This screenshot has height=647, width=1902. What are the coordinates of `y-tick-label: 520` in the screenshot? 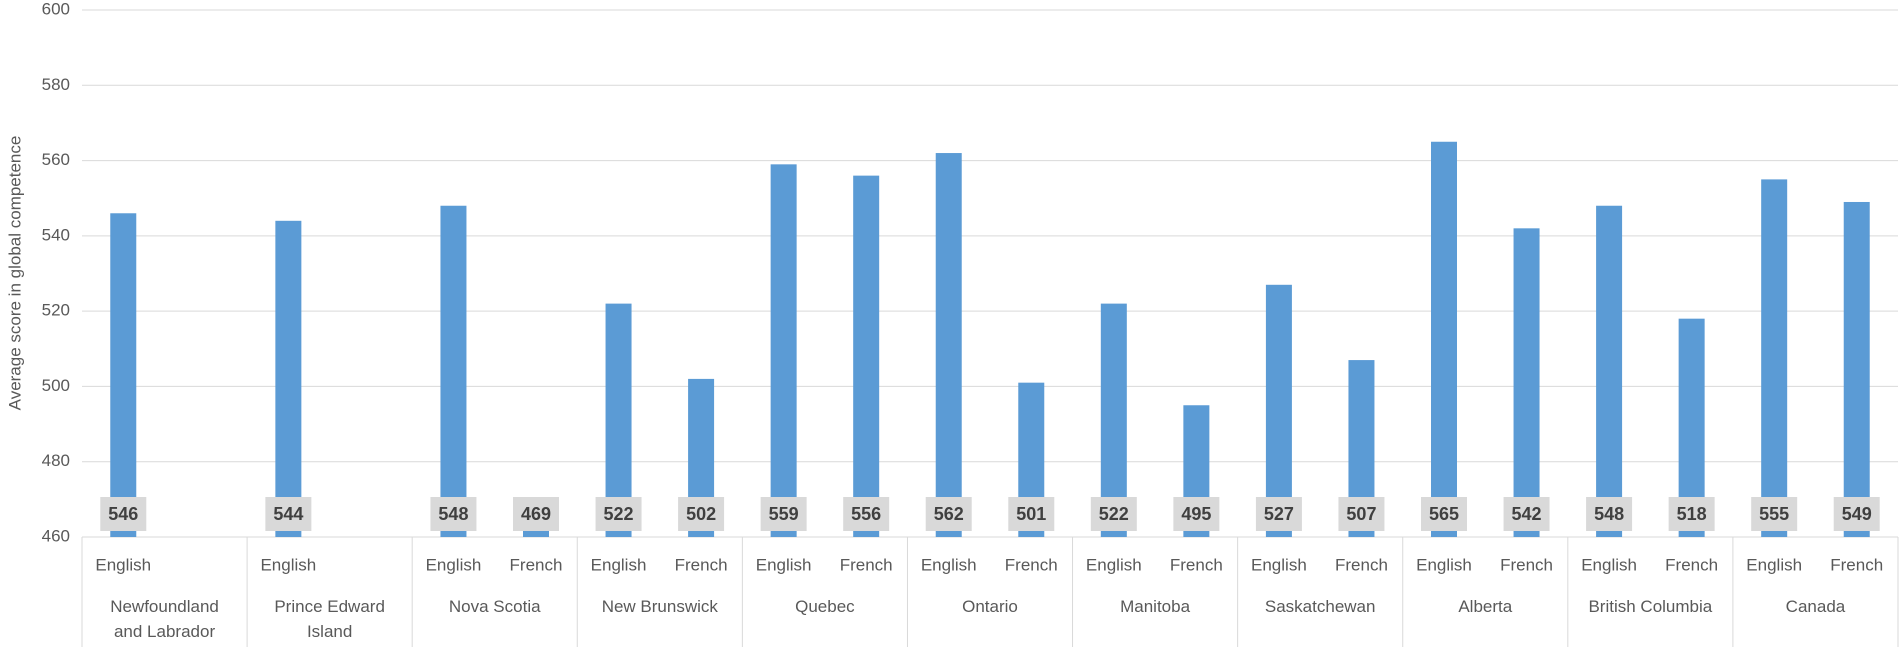 It's located at (56, 310).